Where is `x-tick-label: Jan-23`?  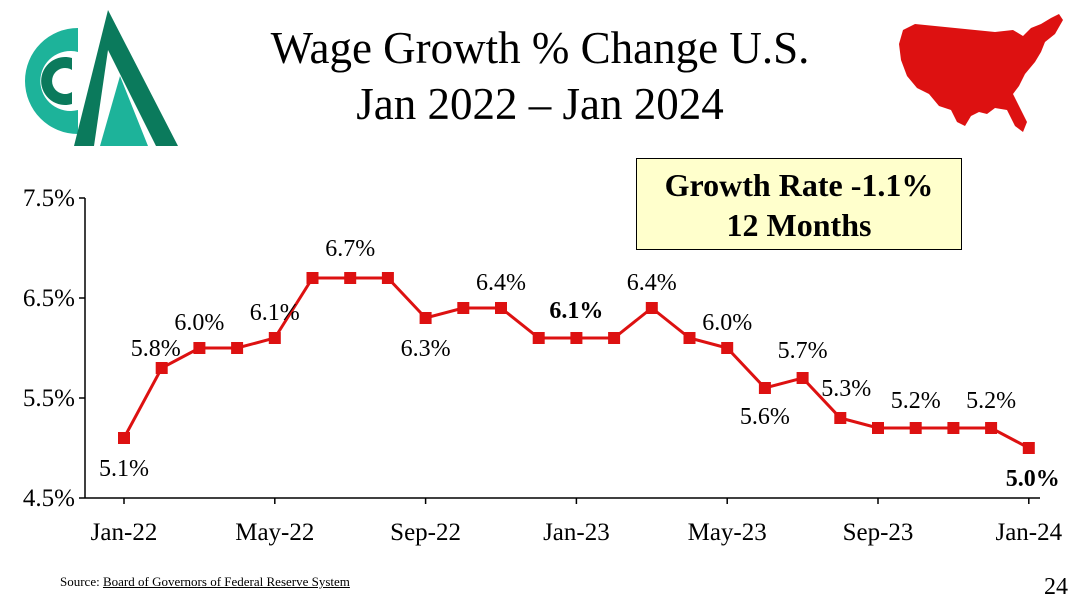 x-tick-label: Jan-23 is located at coordinates (576, 532).